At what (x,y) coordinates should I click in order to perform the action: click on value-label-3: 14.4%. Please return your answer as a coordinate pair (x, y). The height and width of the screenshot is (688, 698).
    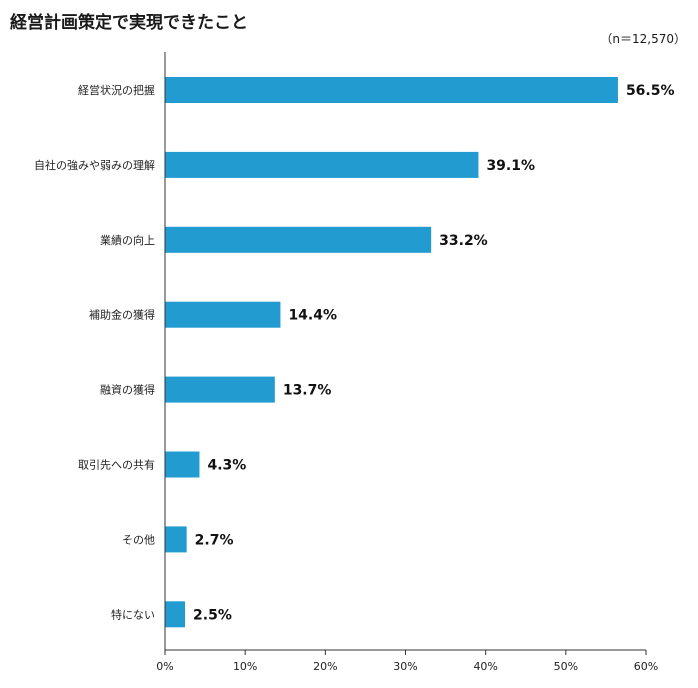
    Looking at the image, I should click on (312, 316).